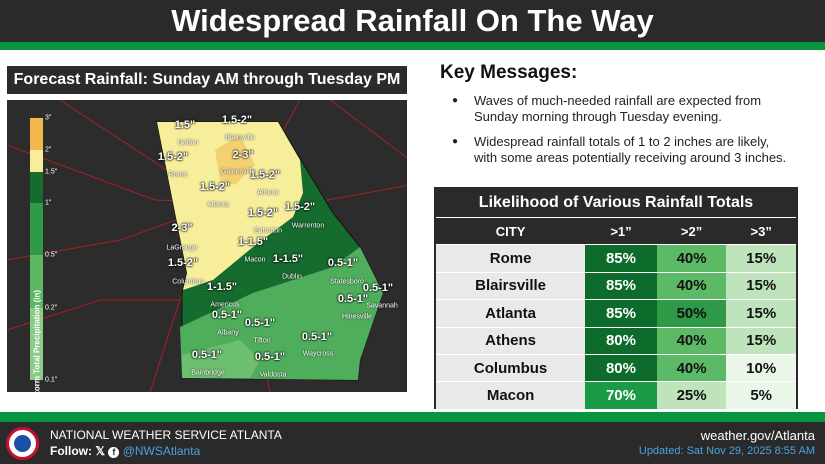  What do you see at coordinates (268, 193) in the screenshot?
I see `city-label: Athens` at bounding box center [268, 193].